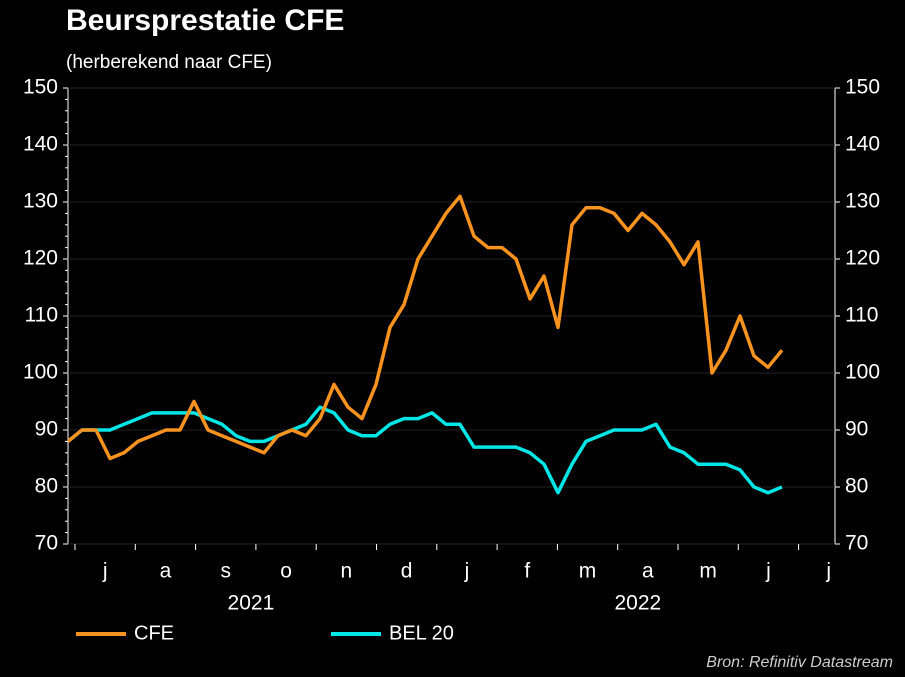  What do you see at coordinates (799, 662) in the screenshot?
I see `source-note: Bron: Refinitiv Datastream` at bounding box center [799, 662].